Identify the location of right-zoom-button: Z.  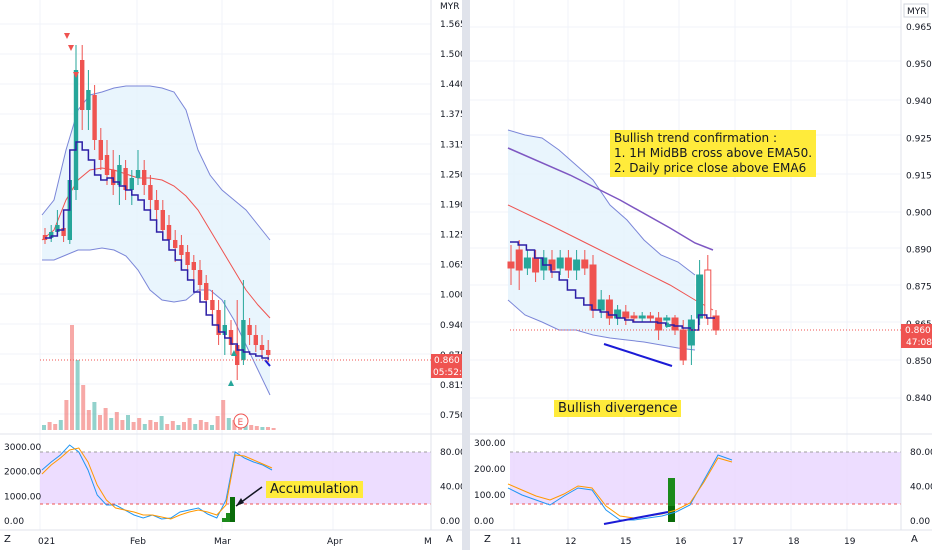
(487, 539).